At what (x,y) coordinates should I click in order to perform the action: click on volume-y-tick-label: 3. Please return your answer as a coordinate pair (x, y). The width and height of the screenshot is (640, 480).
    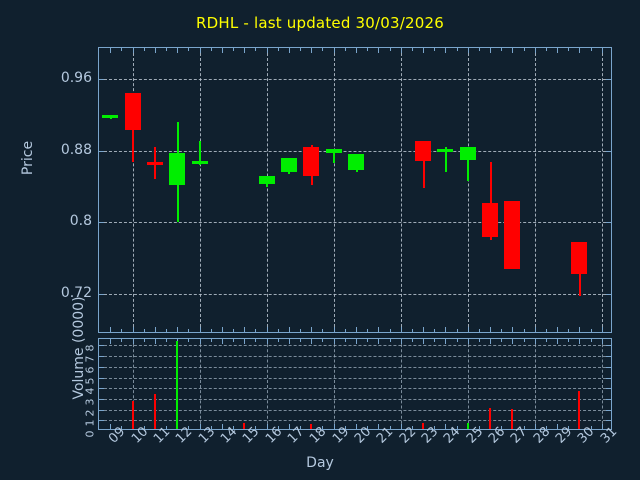
    Looking at the image, I should click on (90, 402).